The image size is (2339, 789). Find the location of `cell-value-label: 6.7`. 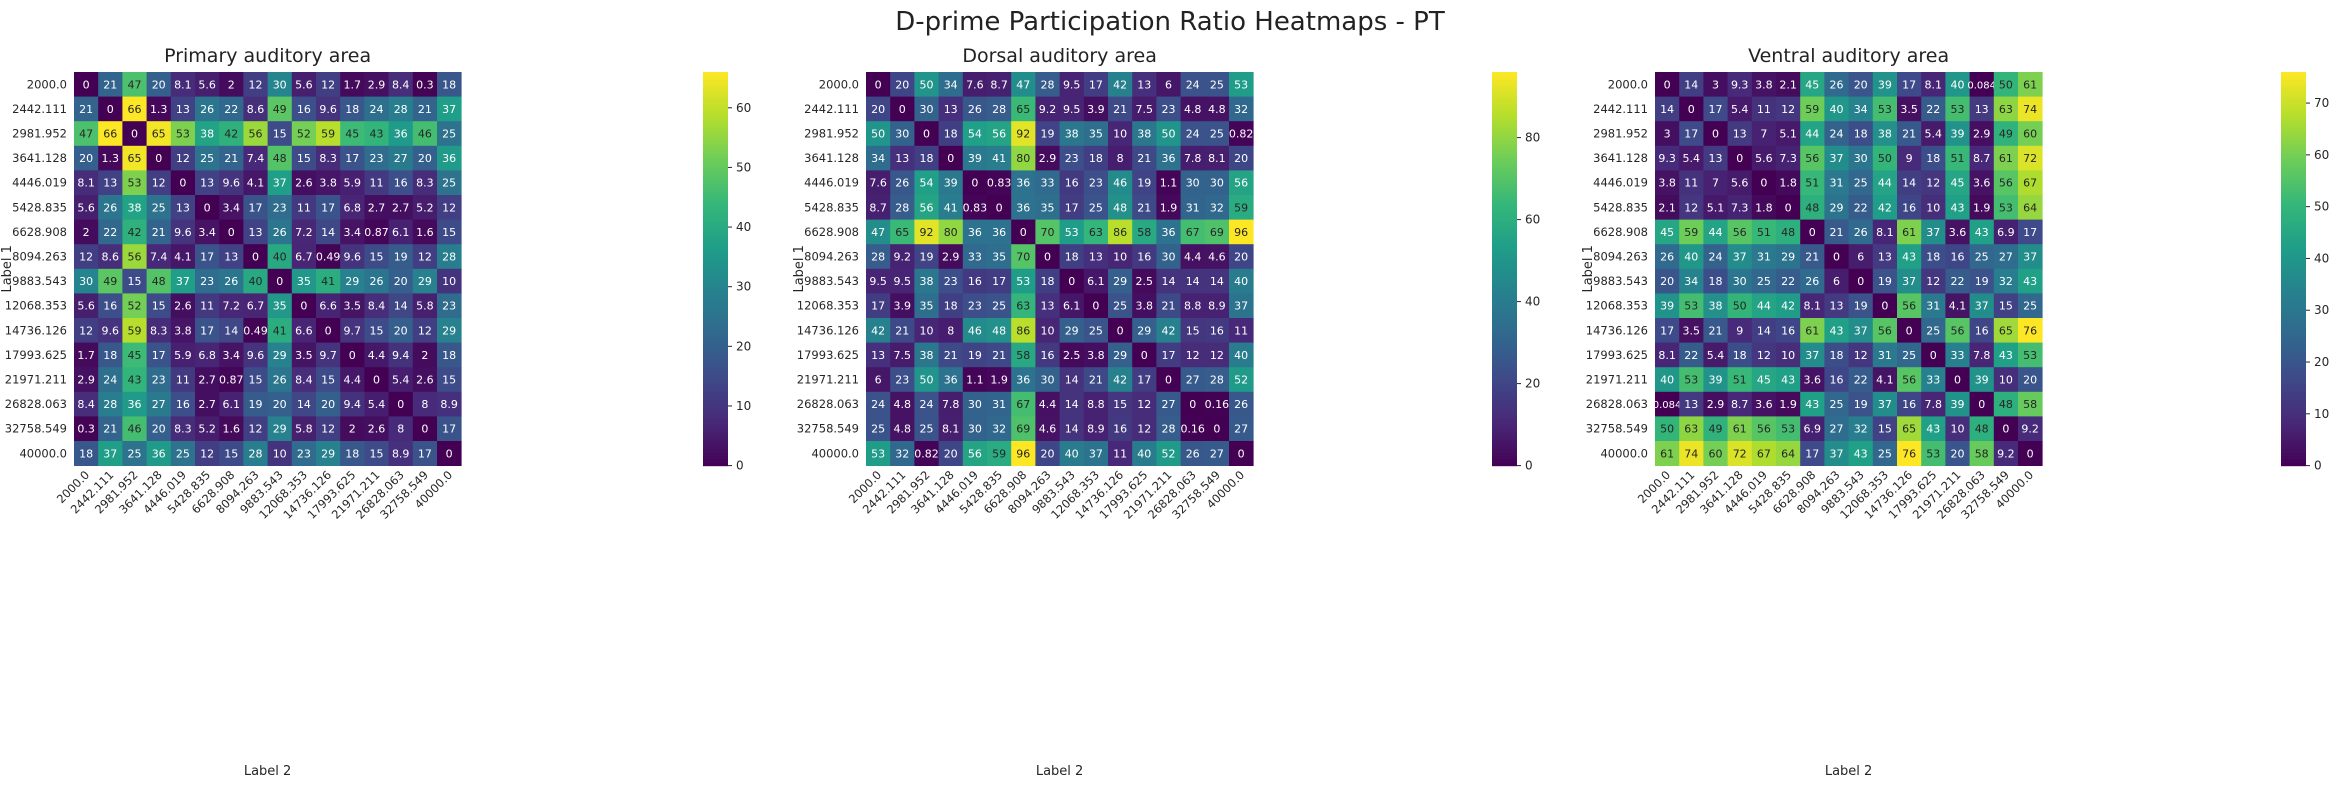

cell-value-label: 6.7 is located at coordinates (304, 257).